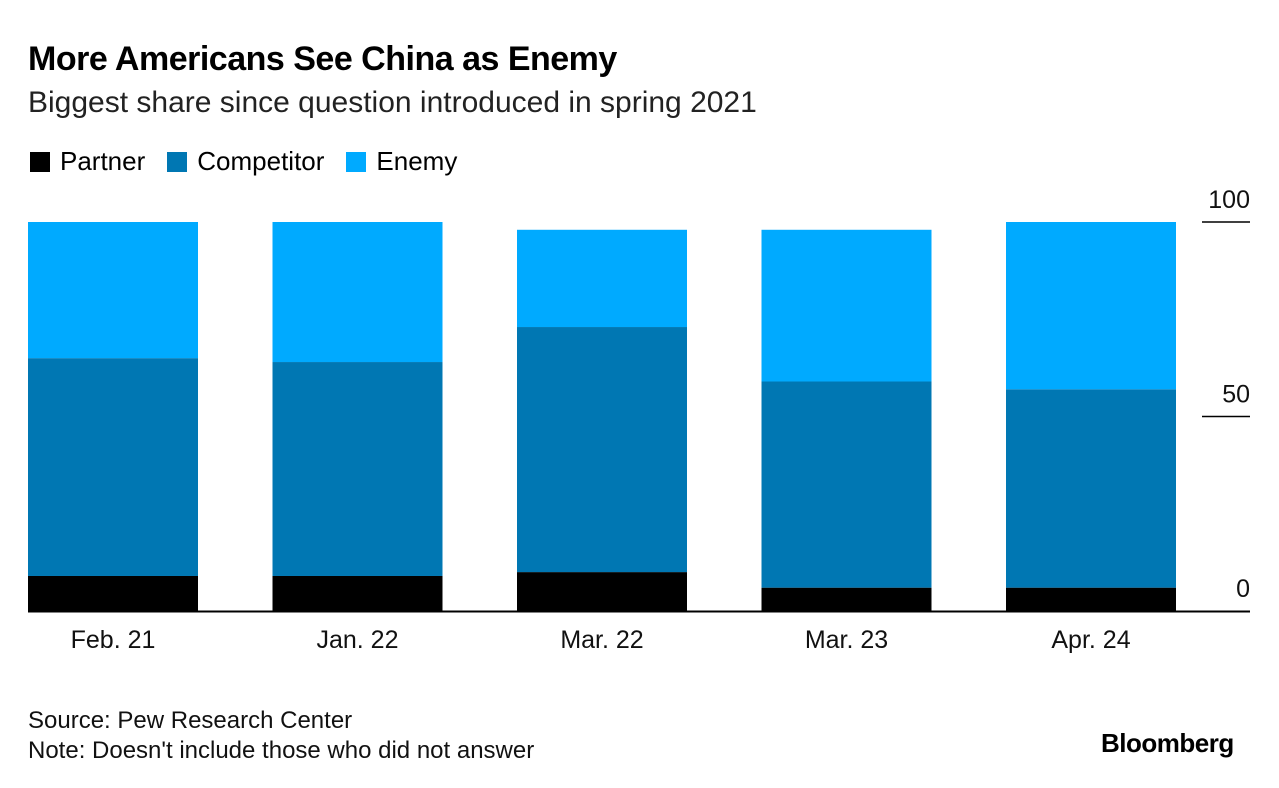 The width and height of the screenshot is (1279, 788). What do you see at coordinates (601, 640) in the screenshot?
I see `x-tick-label-mar-22: Mar. 22` at bounding box center [601, 640].